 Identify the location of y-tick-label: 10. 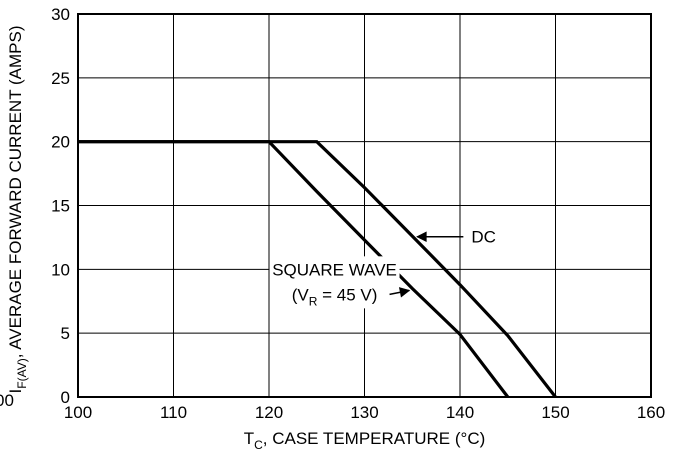
(60, 269).